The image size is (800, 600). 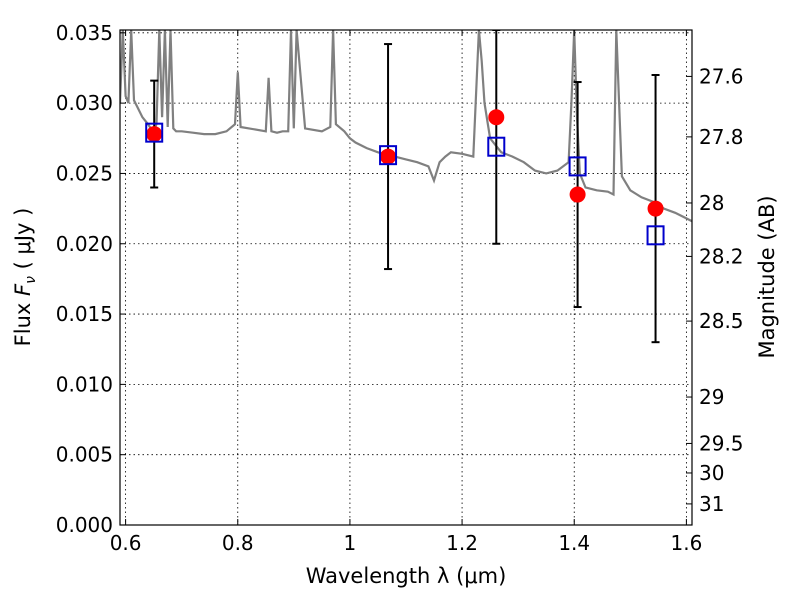 I want to click on y-tick-label: 0.015, so click(x=84, y=314).